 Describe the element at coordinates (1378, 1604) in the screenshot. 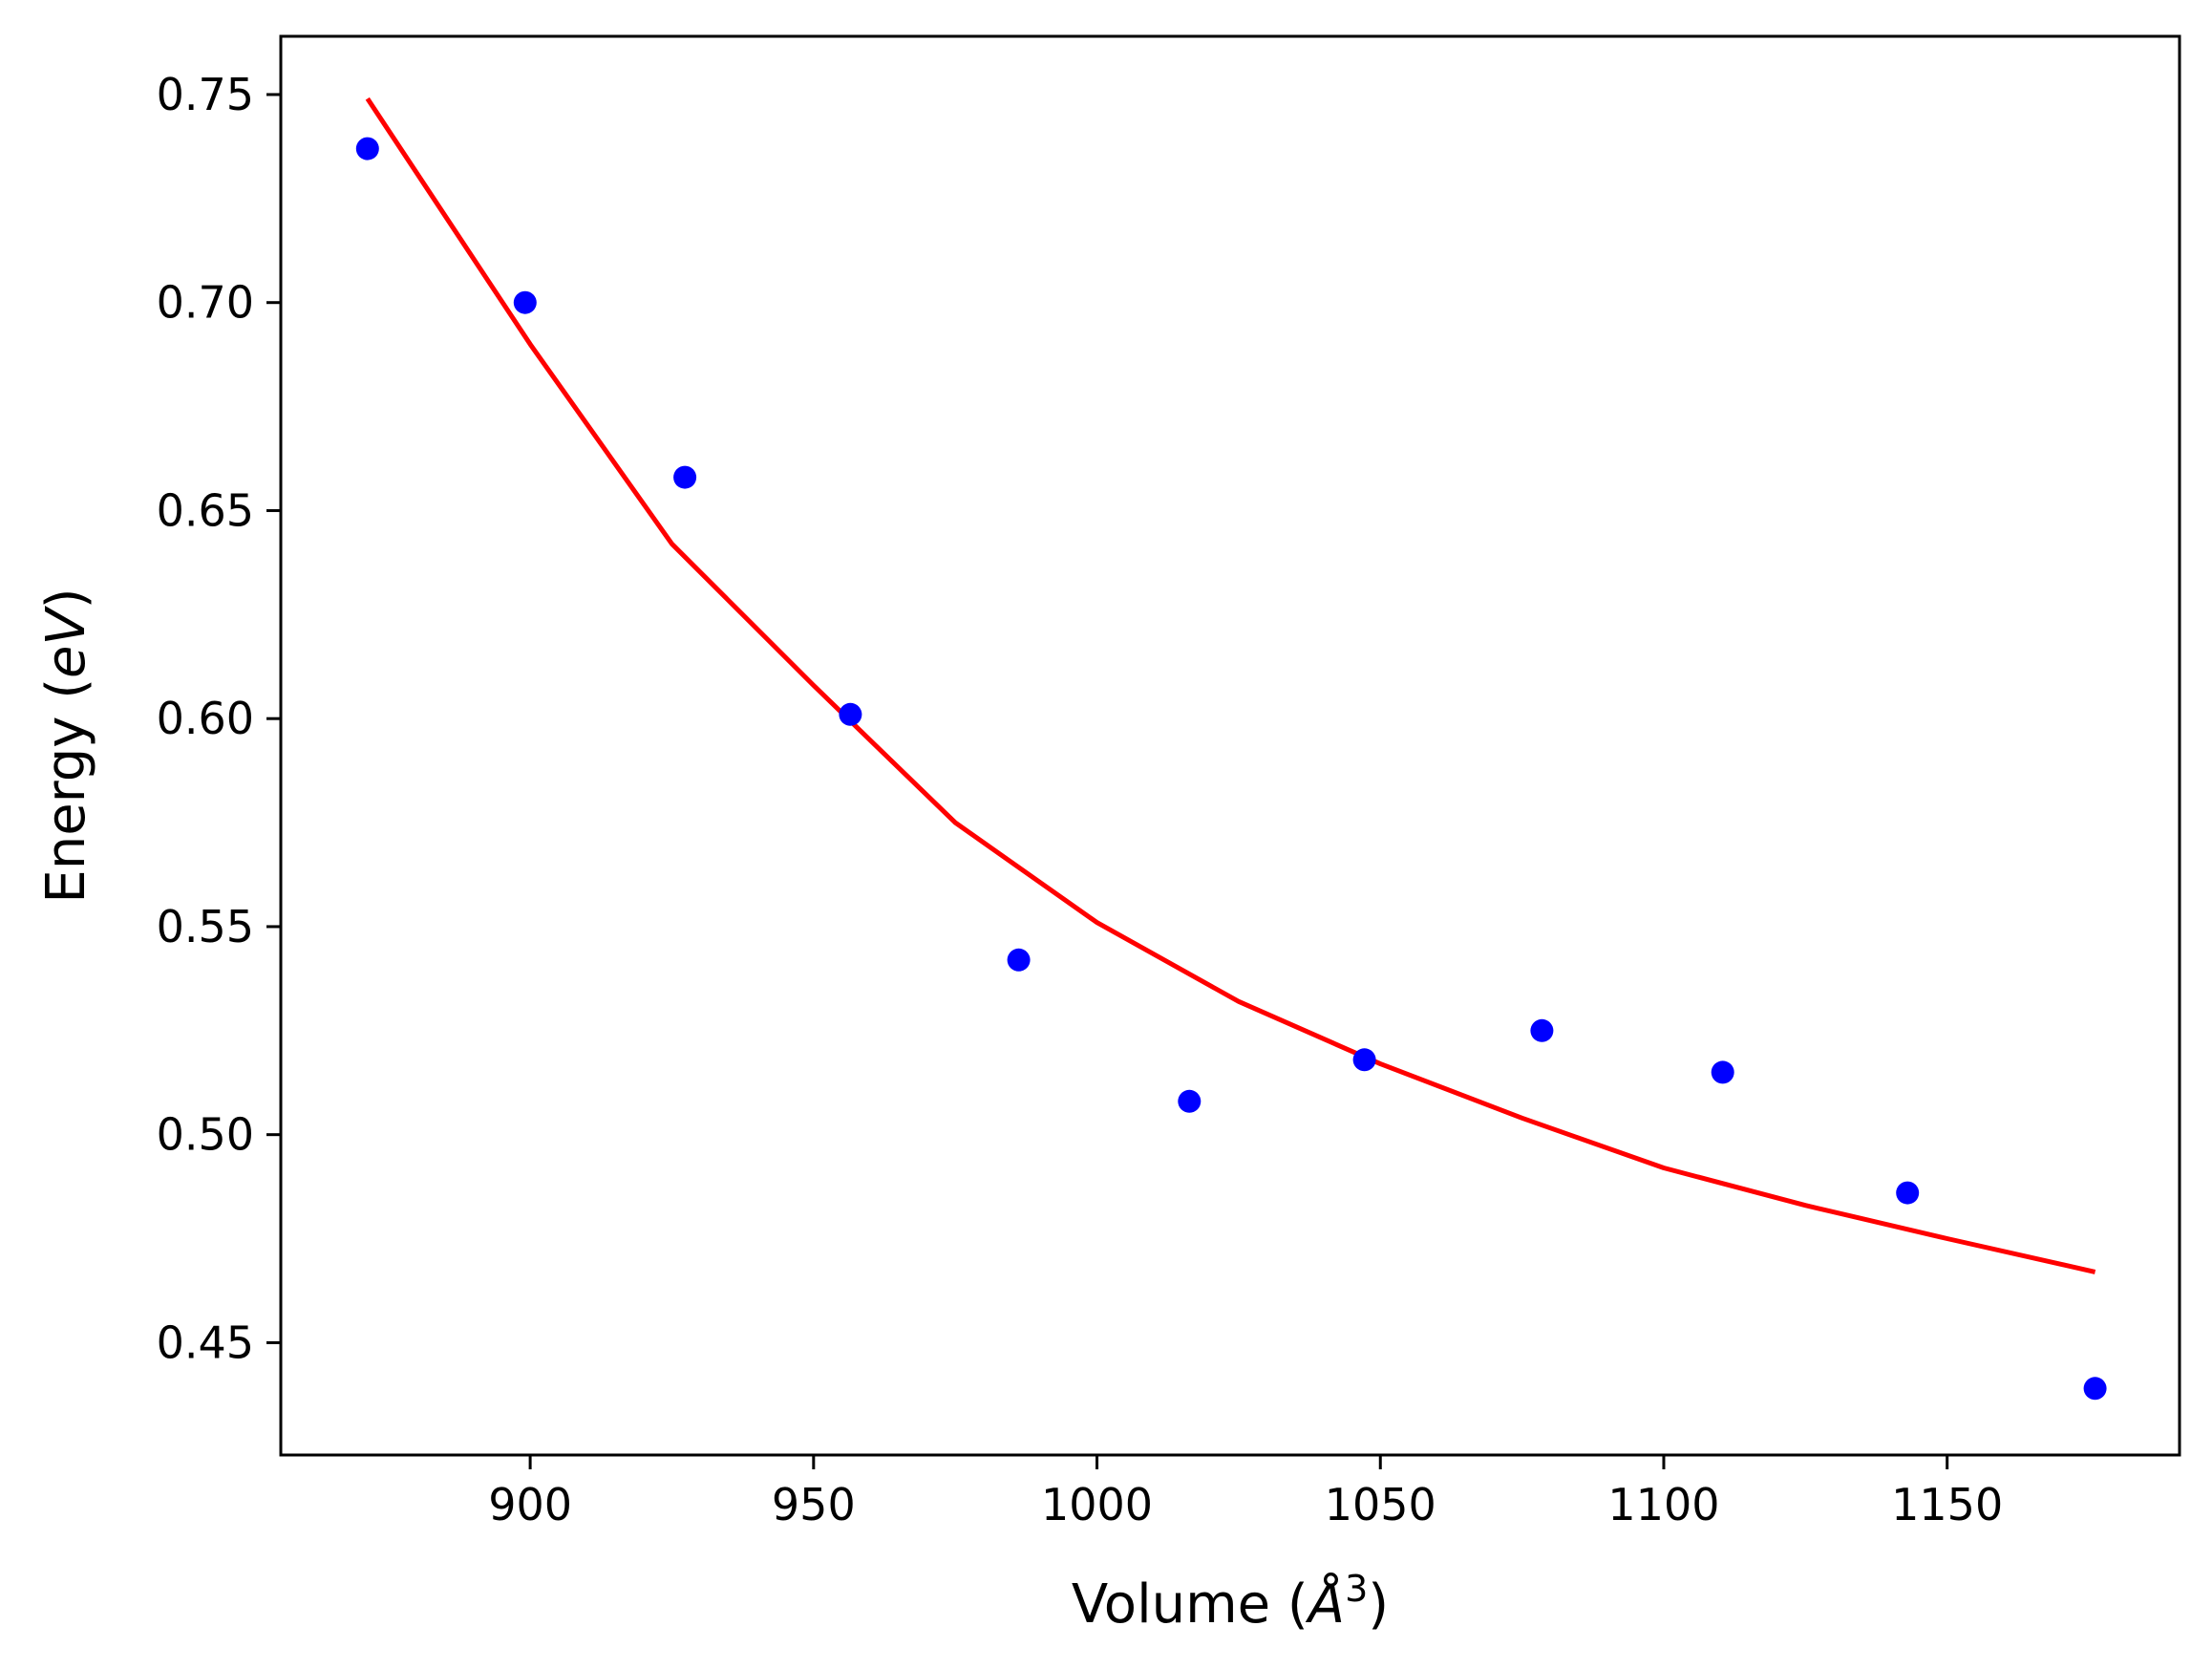

I see `x-axis-label-close: )` at that location.